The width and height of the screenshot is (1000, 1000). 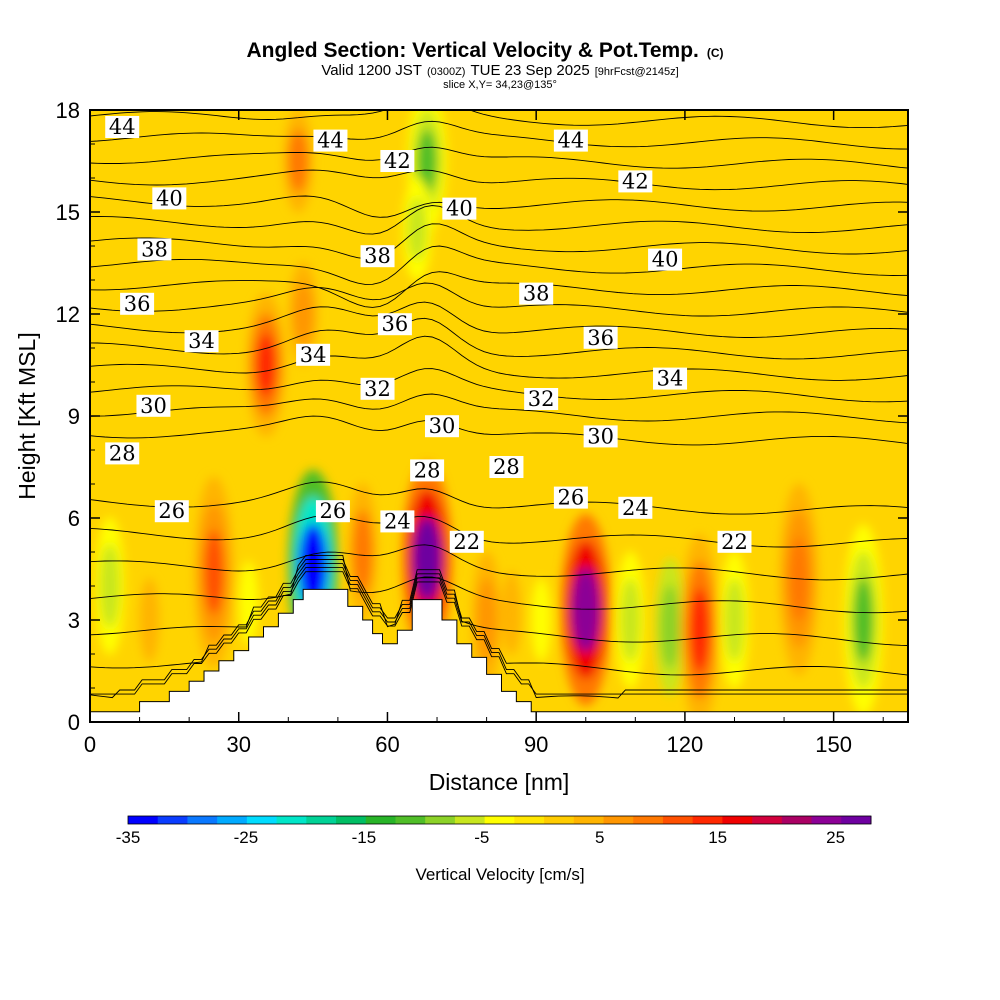 I want to click on contour-label-2: 42, so click(x=397, y=161).